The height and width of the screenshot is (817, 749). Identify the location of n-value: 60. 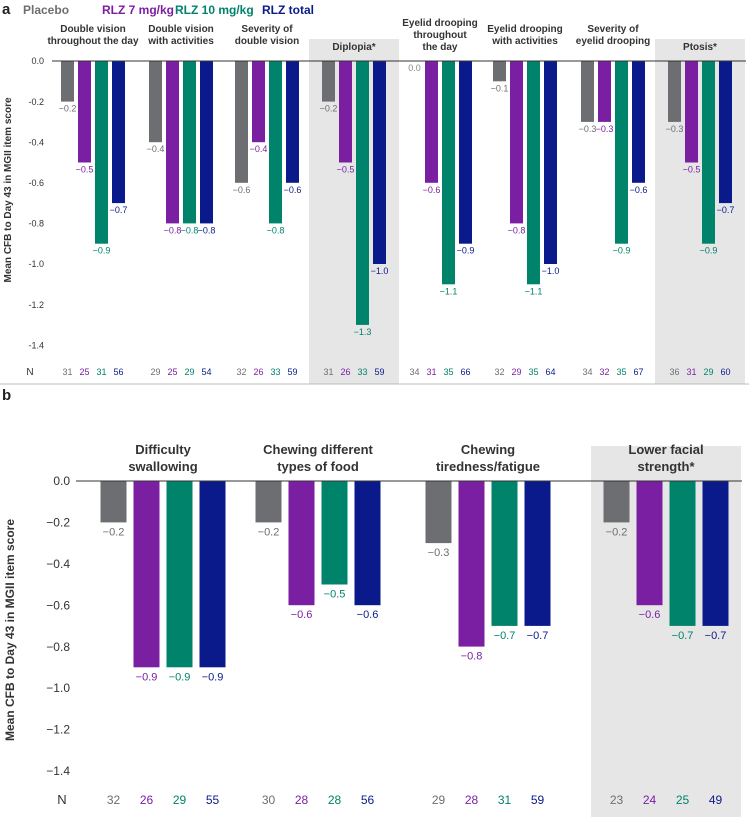
(725, 372).